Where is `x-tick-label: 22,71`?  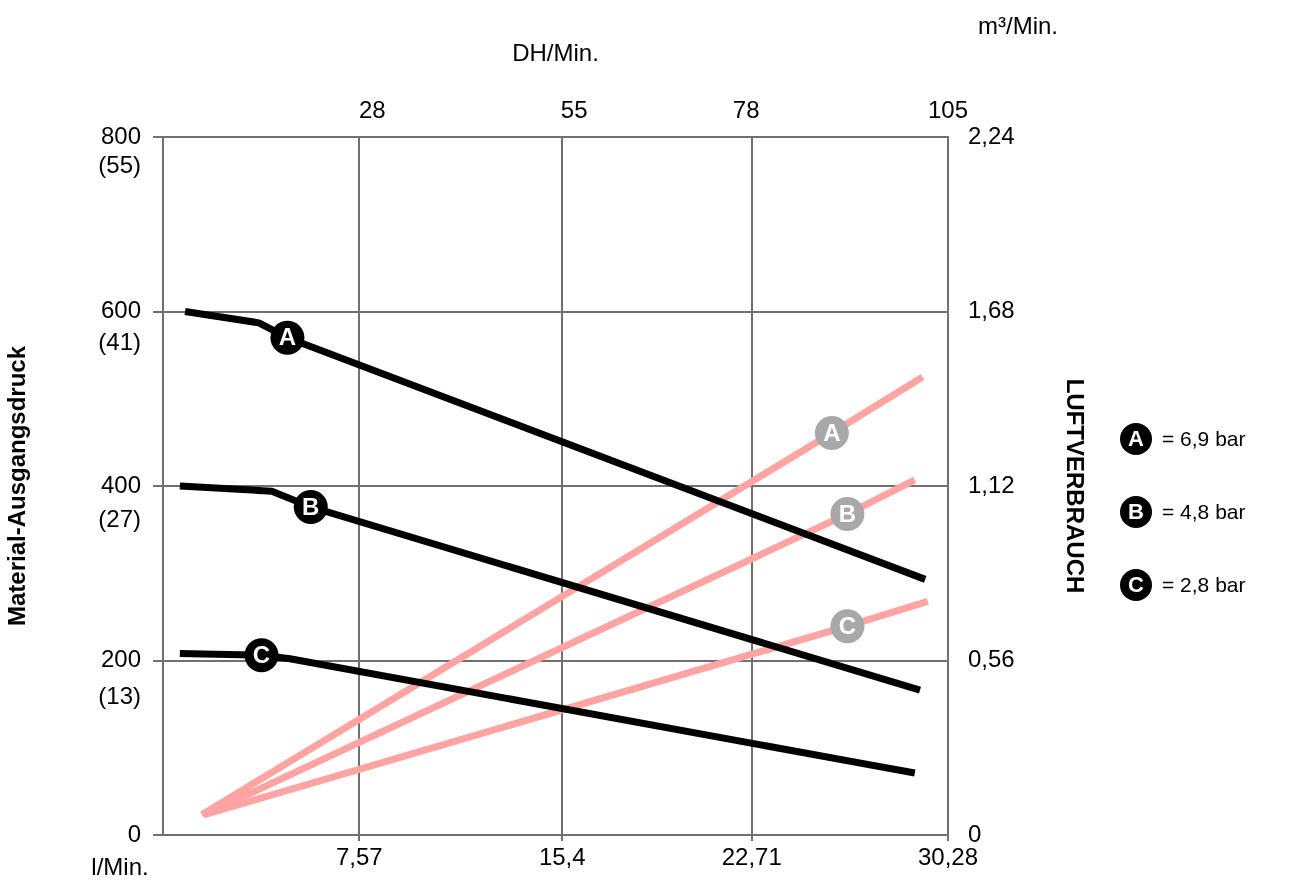 x-tick-label: 22,71 is located at coordinates (751, 857).